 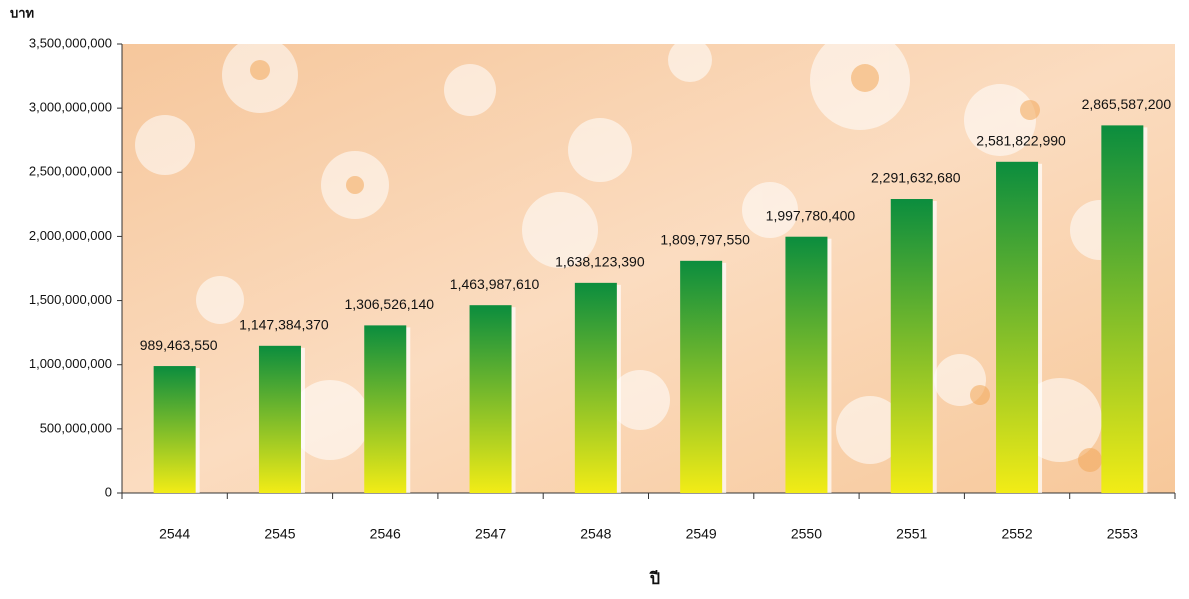 What do you see at coordinates (179, 345) in the screenshot?
I see `value-label: 989,463,550` at bounding box center [179, 345].